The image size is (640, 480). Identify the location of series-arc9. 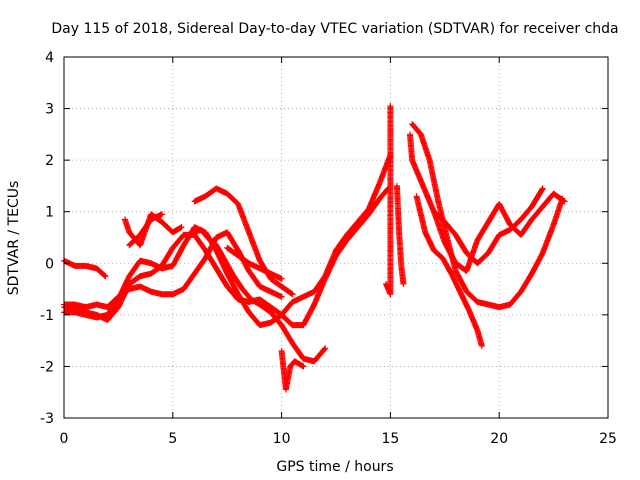
(254, 263).